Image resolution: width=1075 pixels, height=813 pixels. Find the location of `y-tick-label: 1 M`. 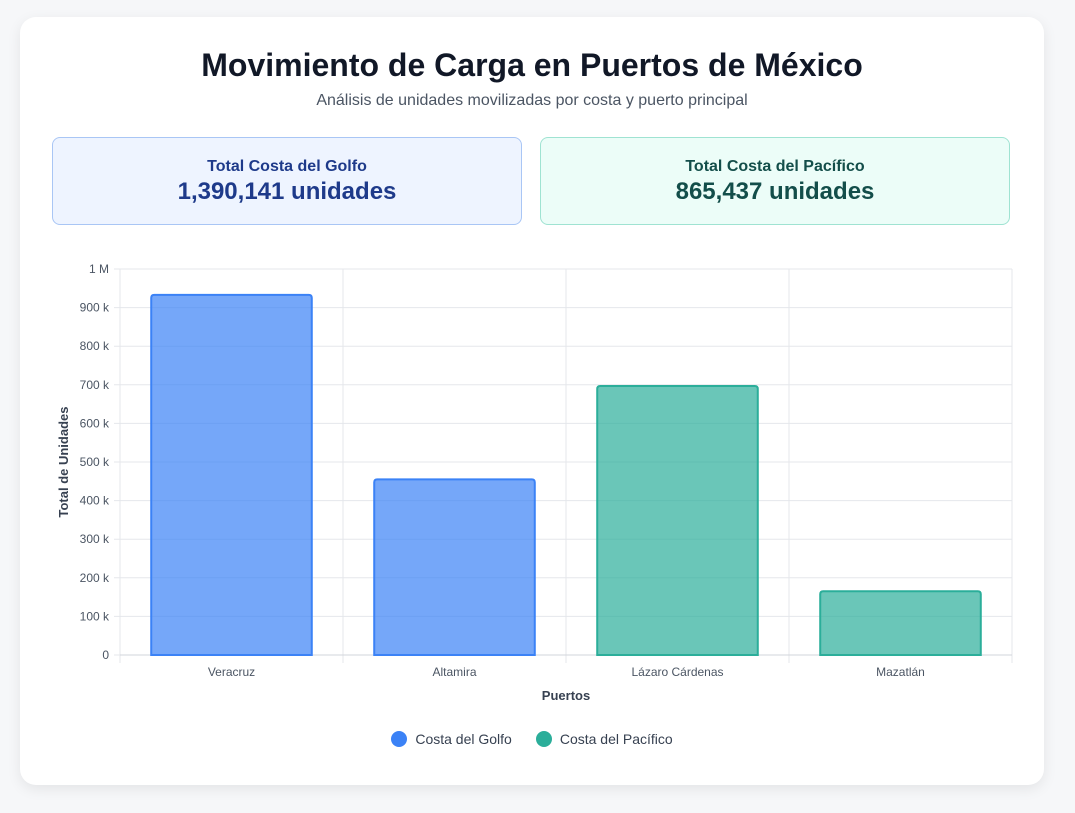

y-tick-label: 1 M is located at coordinates (99, 269).